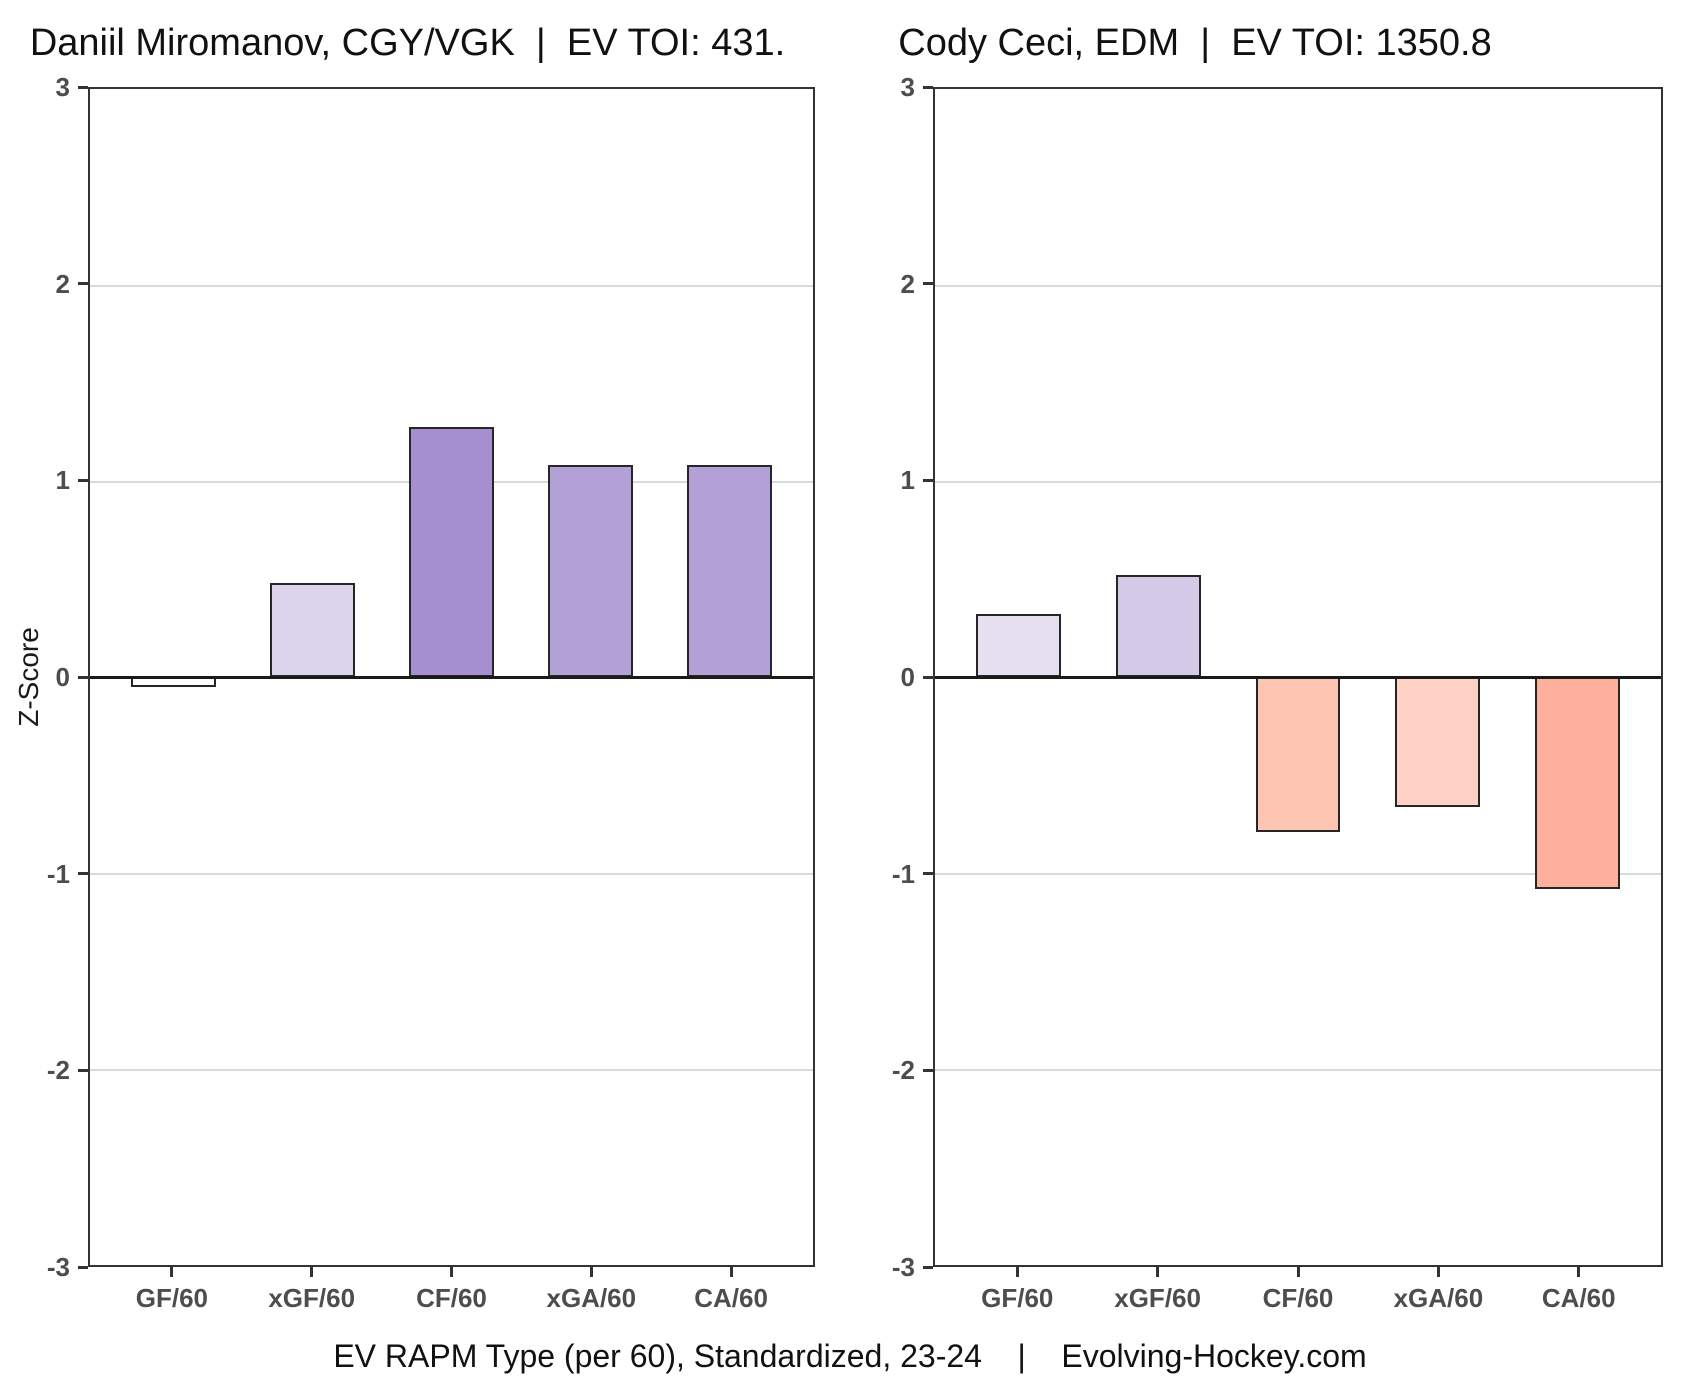 This screenshot has width=1700, height=1400. I want to click on chart-title-right: Cody Ceci, EDM | EV TOI: 1350.8, so click(1195, 43).